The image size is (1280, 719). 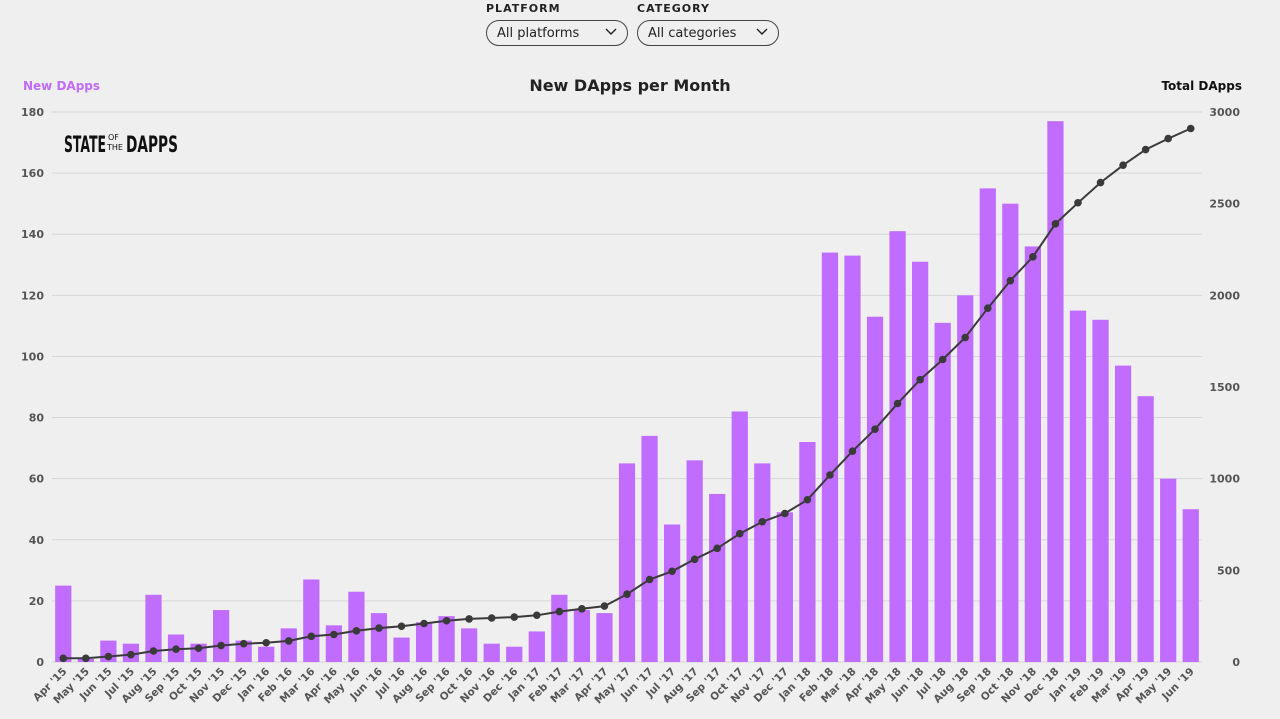 What do you see at coordinates (557, 33) in the screenshot?
I see `platform-select: All platforms` at bounding box center [557, 33].